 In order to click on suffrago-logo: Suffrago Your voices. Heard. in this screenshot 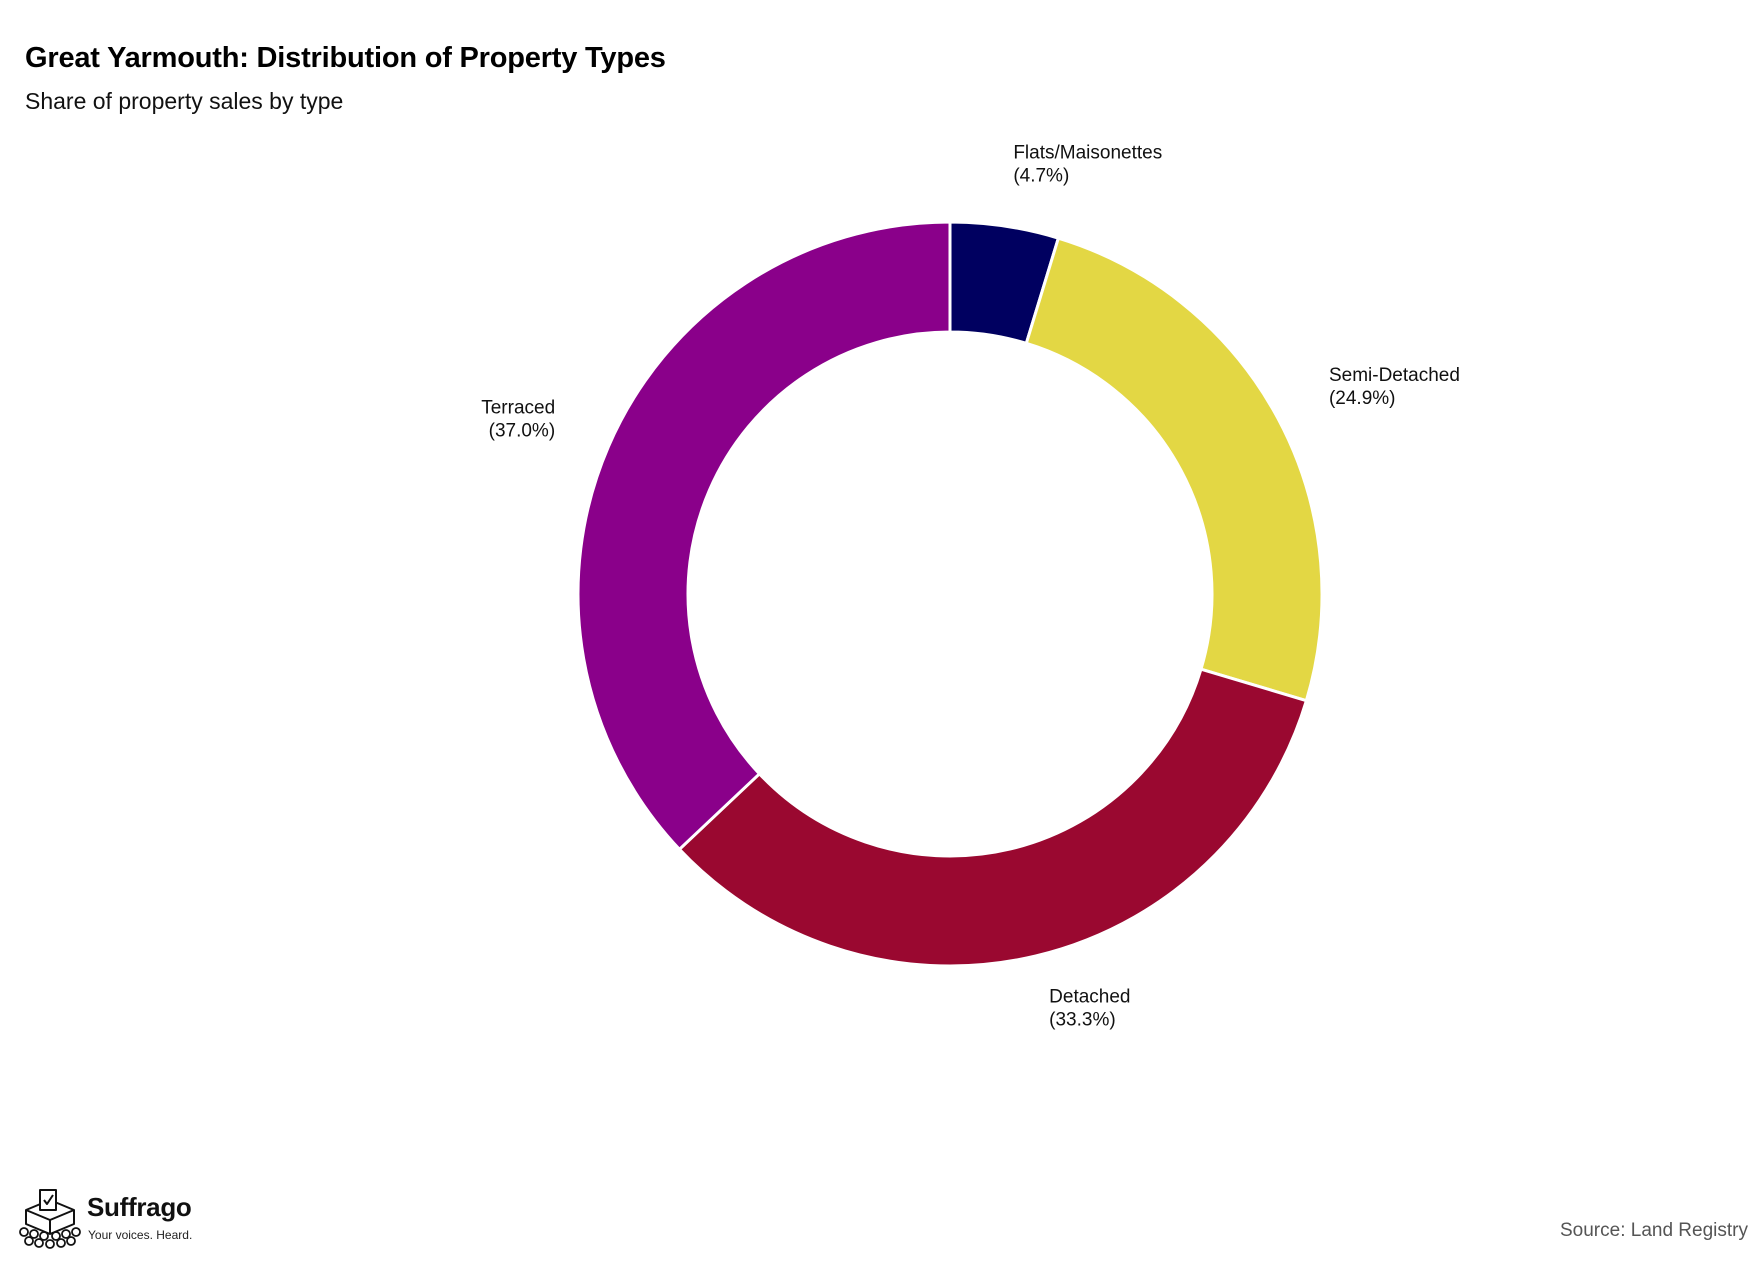, I will do `click(114, 1219)`.